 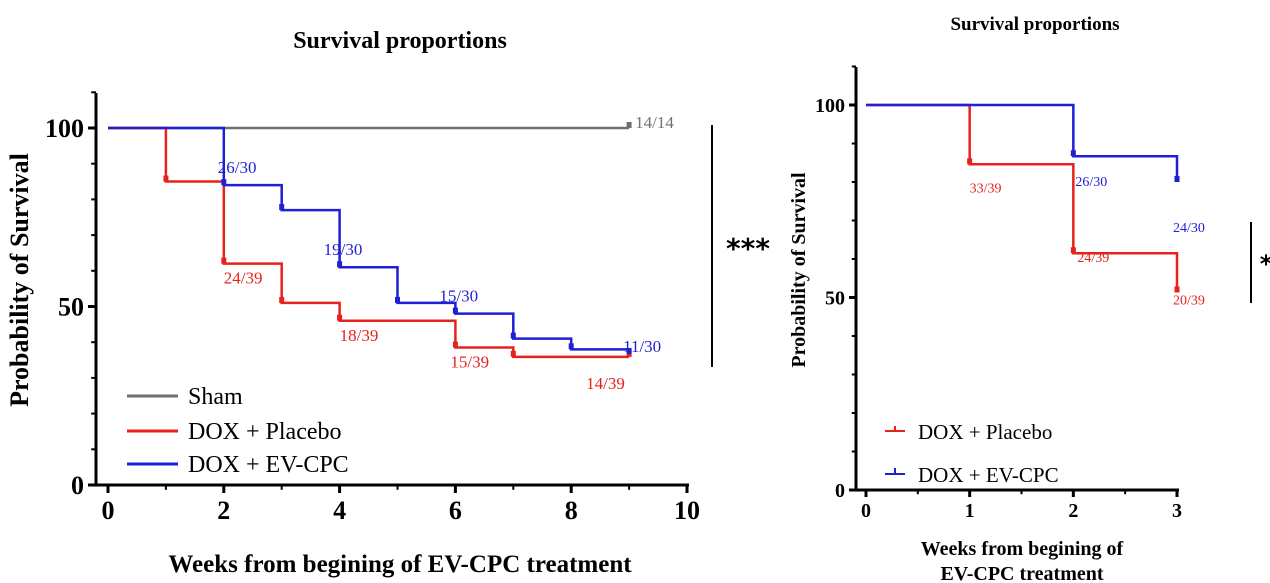 I want to click on annotation-dox-ev-cpc: 11/30, so click(x=642, y=346).